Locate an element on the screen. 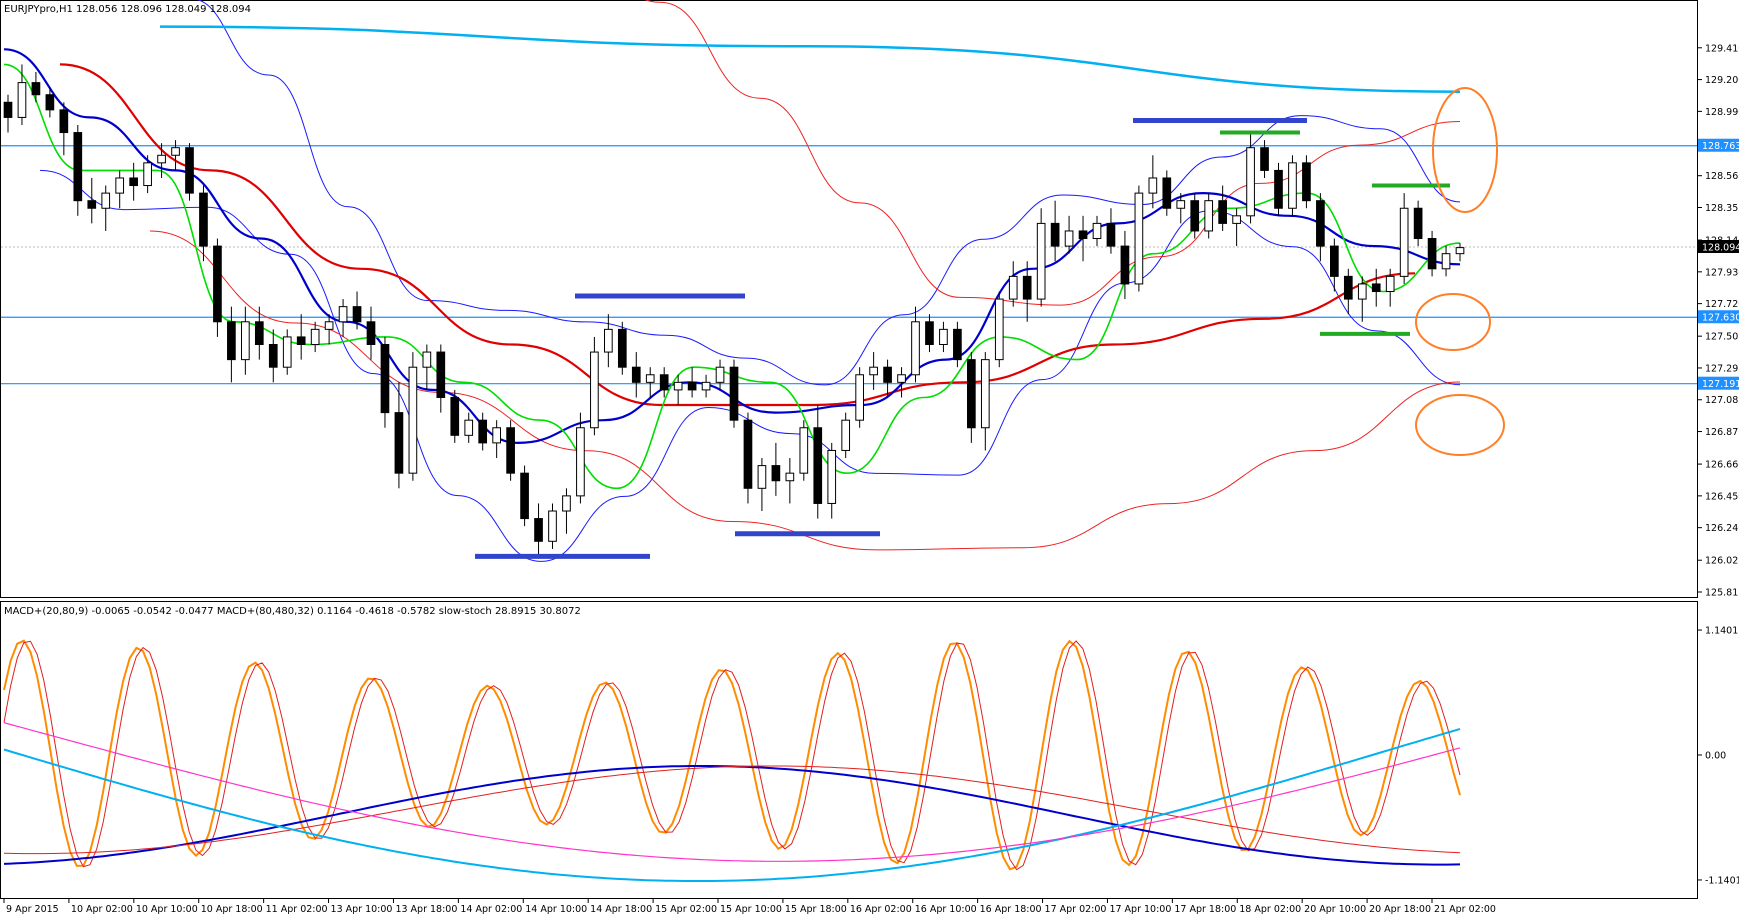  x-tick-label: 16 Apr 02:00 is located at coordinates (881, 909).